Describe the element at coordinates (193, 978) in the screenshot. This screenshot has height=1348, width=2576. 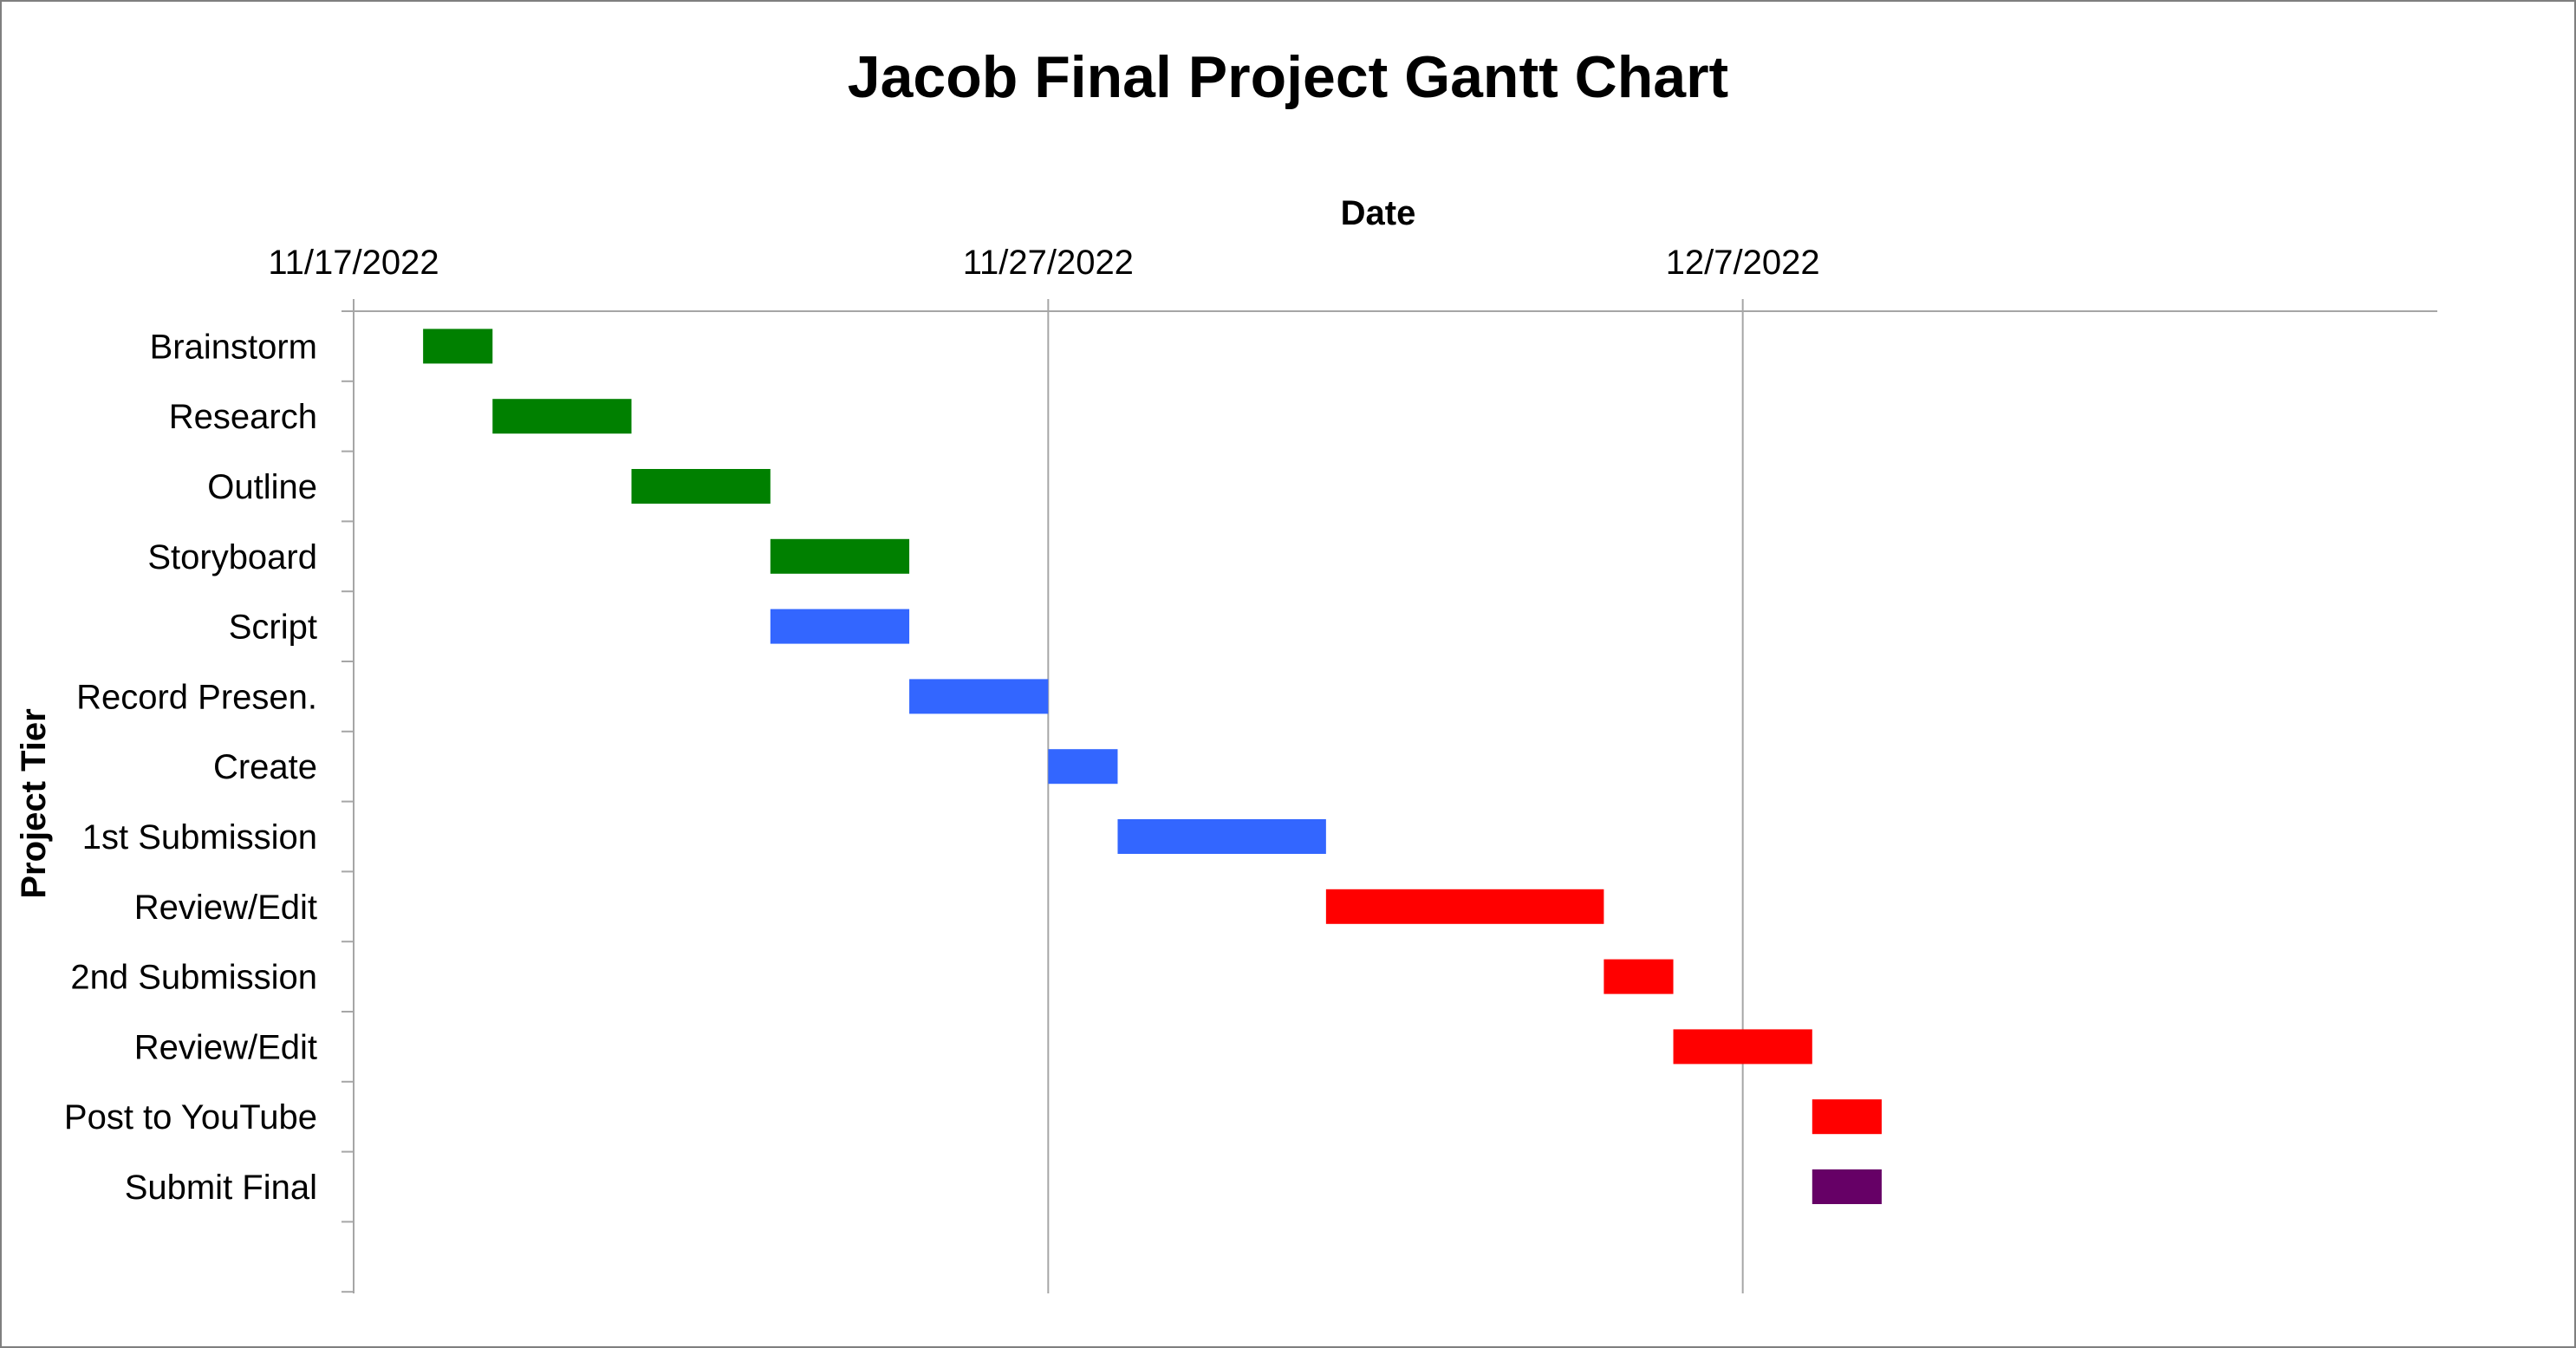
I see `y-category-label: 2nd Submission` at that location.